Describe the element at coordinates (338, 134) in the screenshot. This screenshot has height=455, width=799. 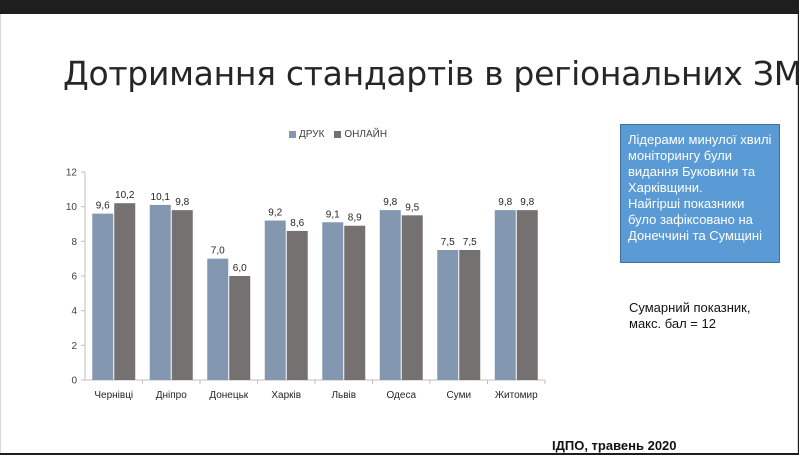
I see `legend-swatch-online` at that location.